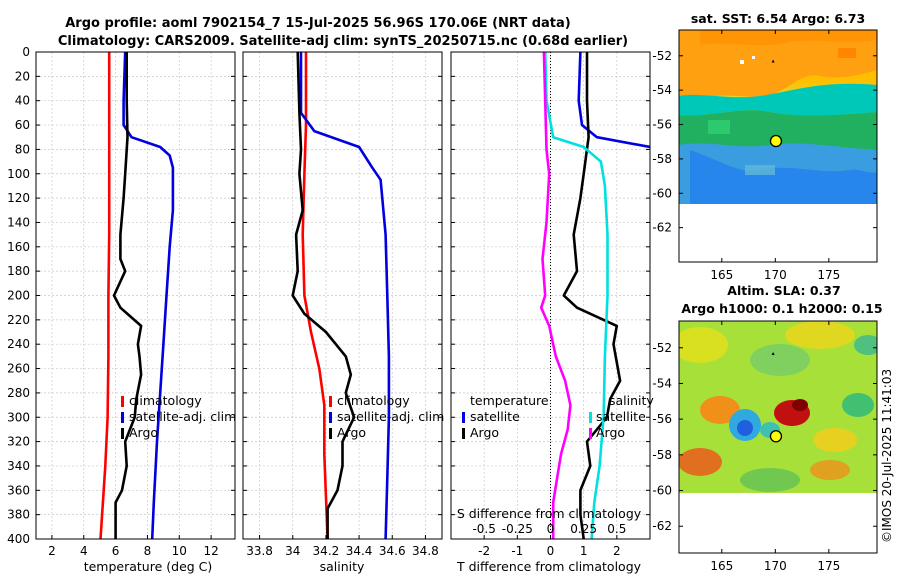 Image resolution: width=900 pixels, height=580 pixels. I want to click on sla-axes: -52 -54 -56 -58 -60 -62 165 170 175 ▴, so click(765, 446).